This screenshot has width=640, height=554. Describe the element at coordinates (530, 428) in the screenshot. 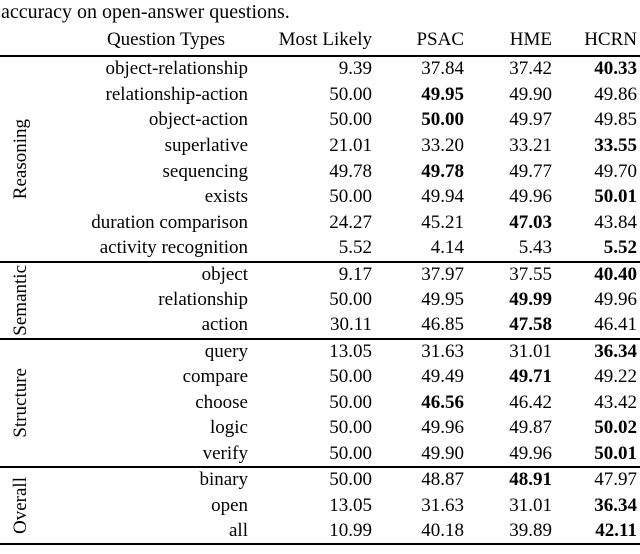

I see `value-cell: 49.87` at that location.